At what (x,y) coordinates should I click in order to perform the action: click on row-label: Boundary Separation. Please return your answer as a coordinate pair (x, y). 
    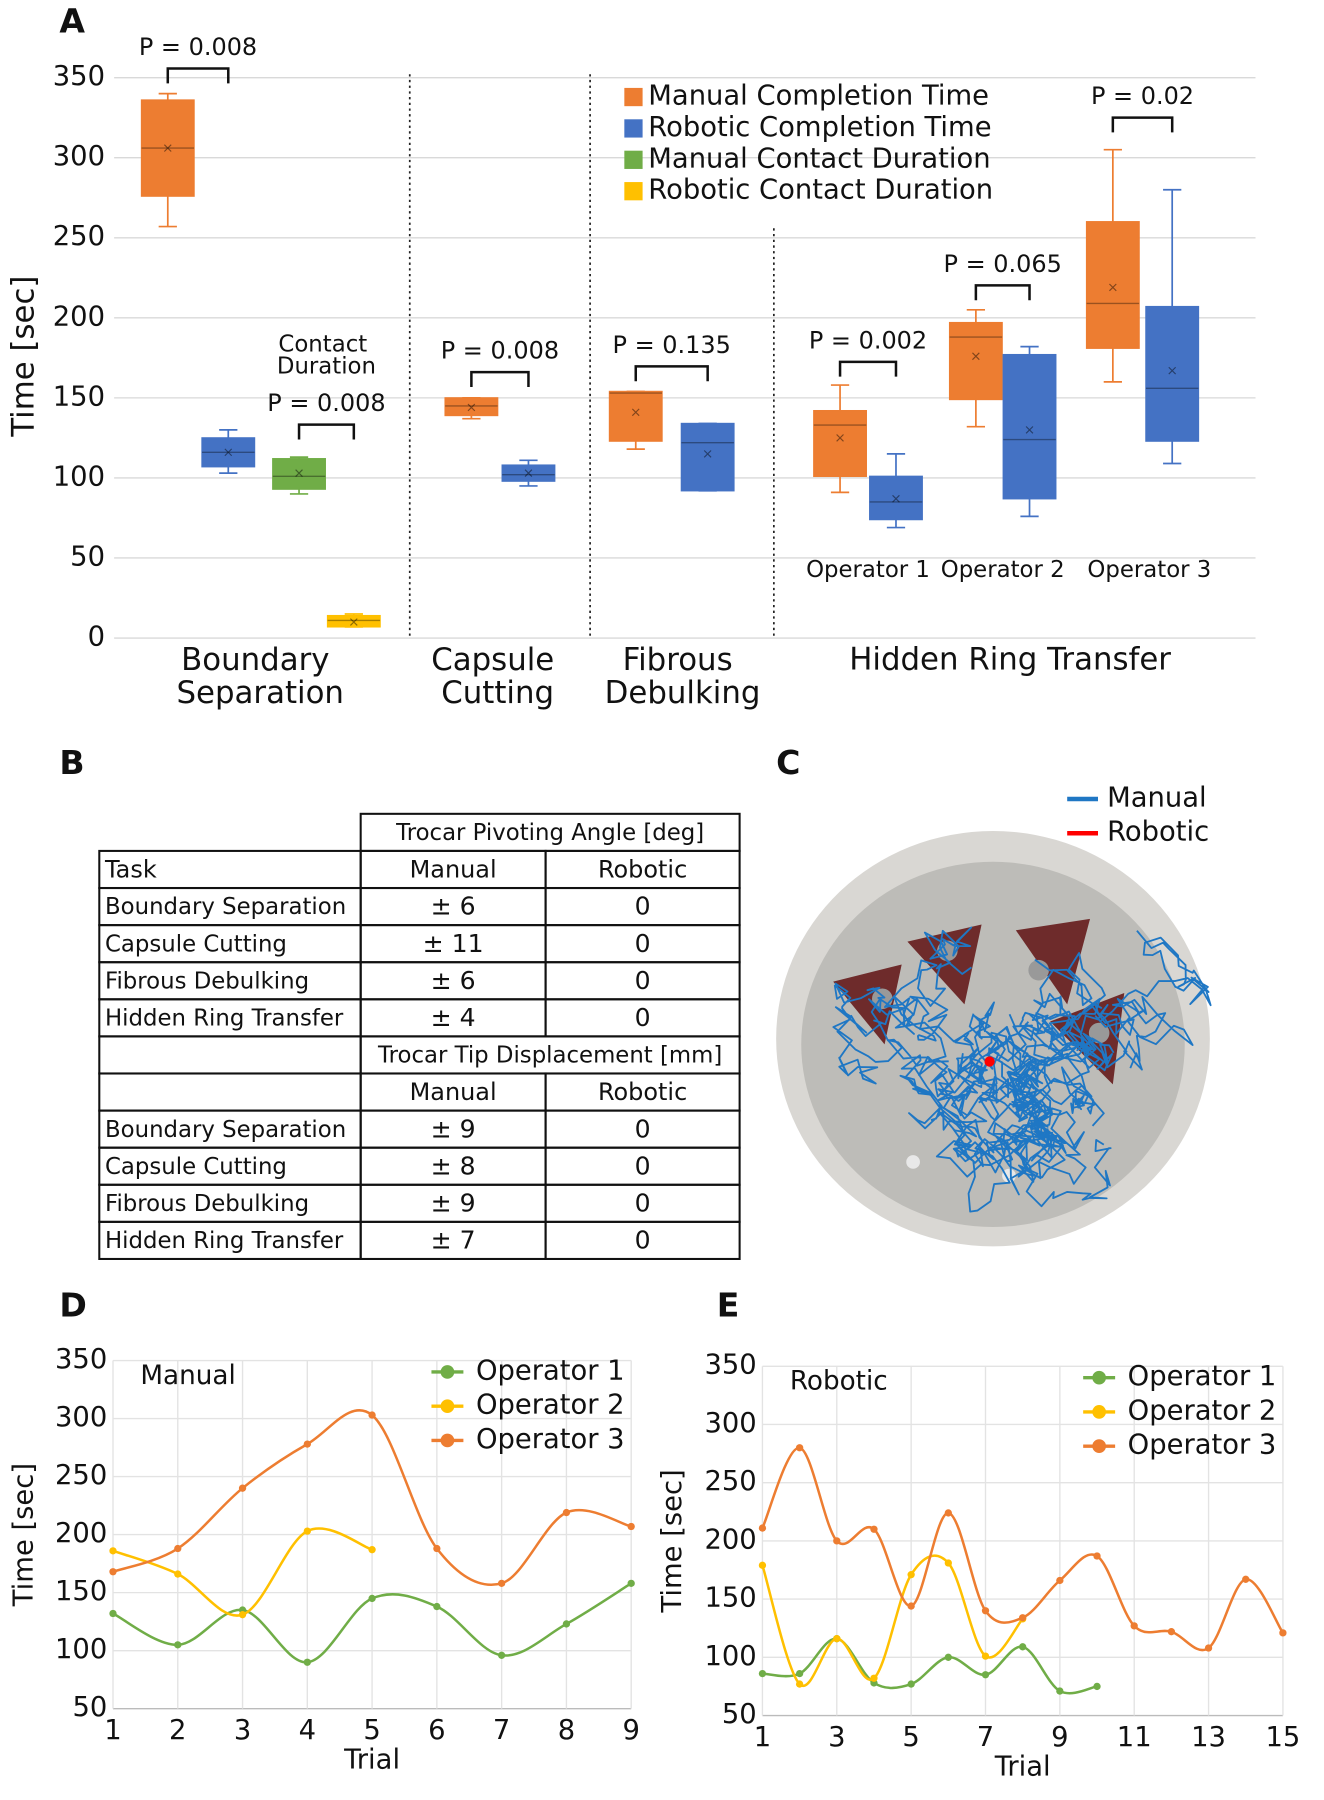
    Looking at the image, I should click on (225, 1130).